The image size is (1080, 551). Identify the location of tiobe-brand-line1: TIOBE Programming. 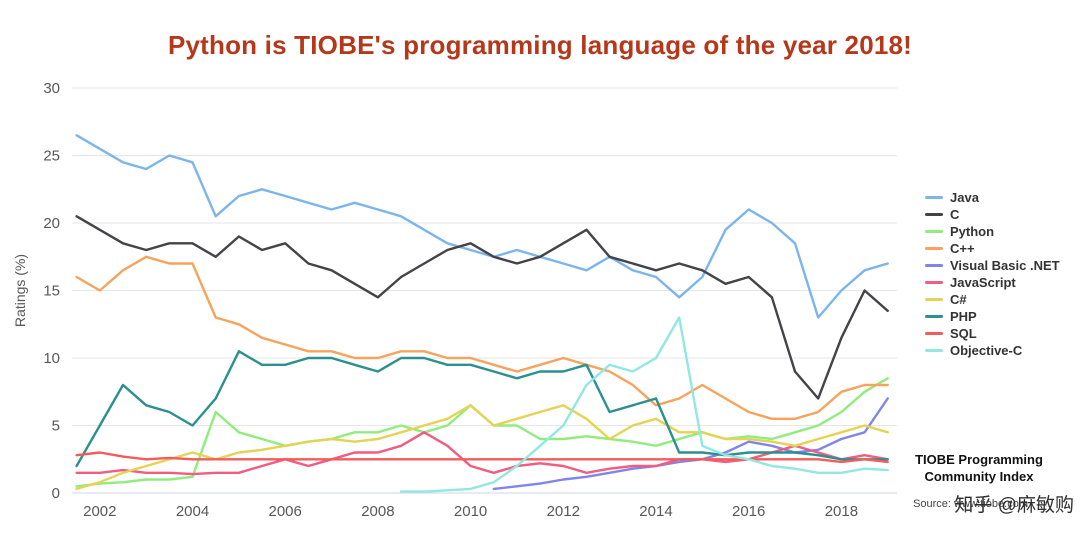
(979, 459).